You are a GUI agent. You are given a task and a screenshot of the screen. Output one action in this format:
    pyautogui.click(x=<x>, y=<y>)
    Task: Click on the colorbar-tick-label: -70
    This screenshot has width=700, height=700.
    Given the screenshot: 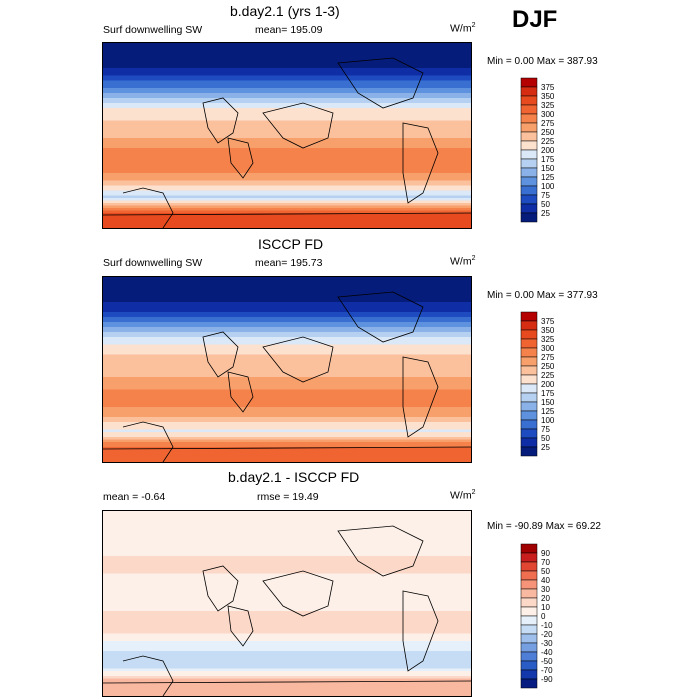 What is the action you would take?
    pyautogui.click(x=547, y=670)
    